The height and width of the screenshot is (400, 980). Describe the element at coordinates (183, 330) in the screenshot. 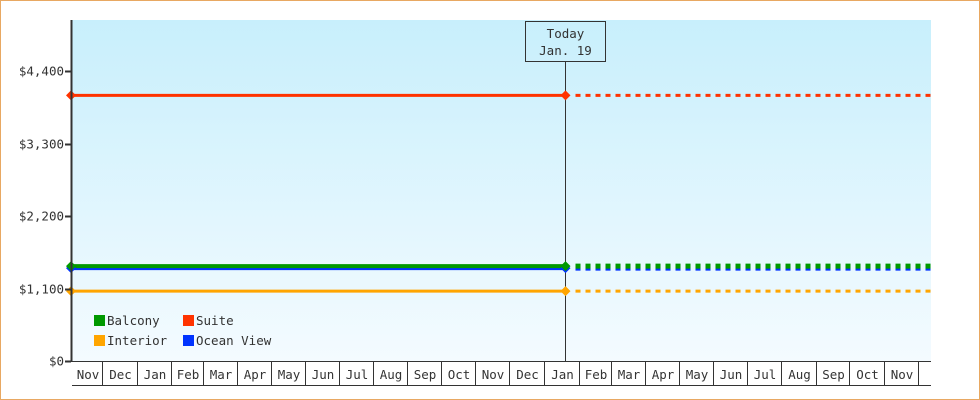

I see `legend: Balcony Suite Interior Ocean View` at that location.